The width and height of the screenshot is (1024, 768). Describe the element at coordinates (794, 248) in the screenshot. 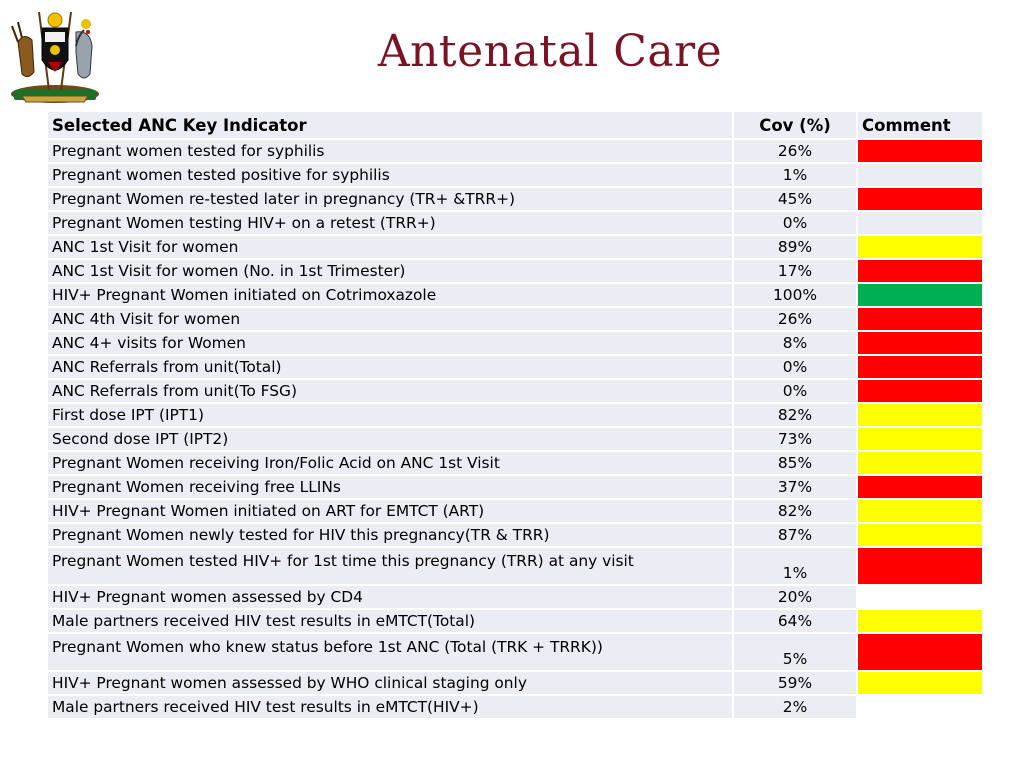

I see `coverage-cell: 89%` at that location.